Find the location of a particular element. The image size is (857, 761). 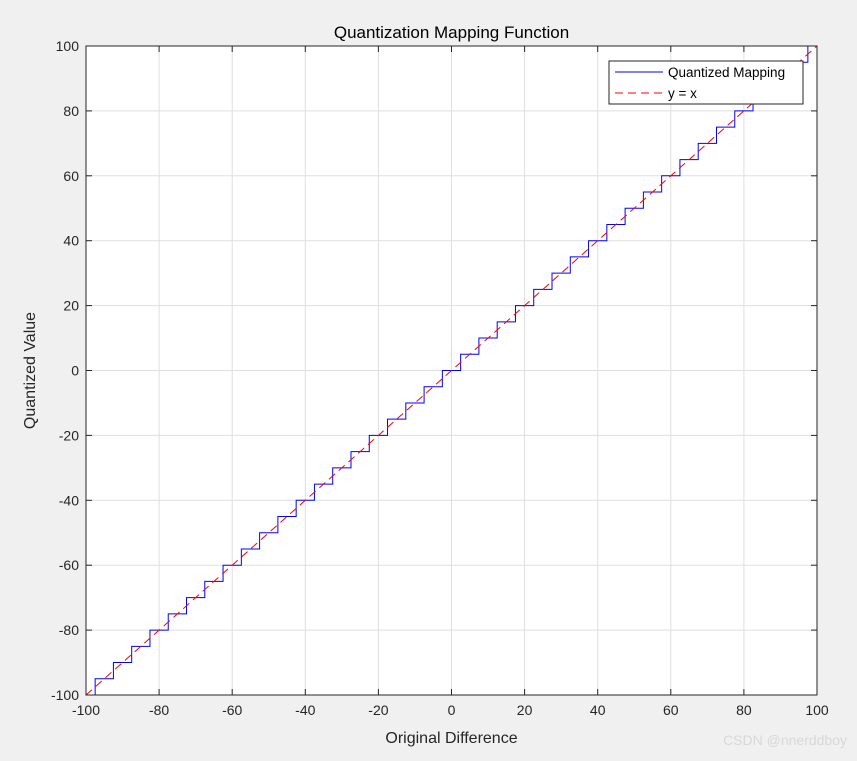

x-tick-label-5: 0 is located at coordinates (452, 710).